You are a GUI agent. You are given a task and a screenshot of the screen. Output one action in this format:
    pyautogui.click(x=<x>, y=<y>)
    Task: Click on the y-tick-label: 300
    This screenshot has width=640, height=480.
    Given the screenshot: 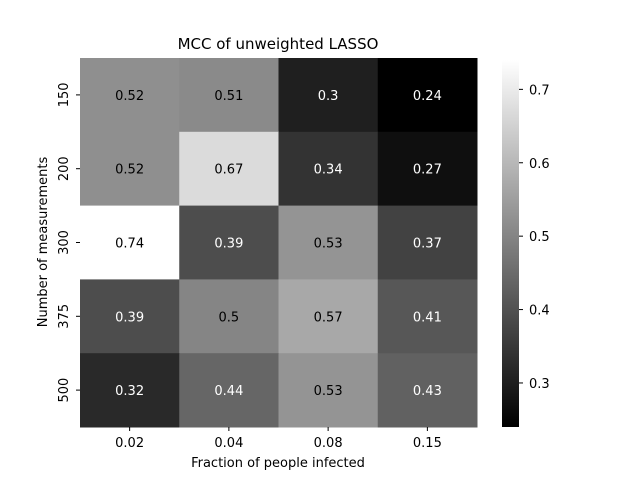 What is the action you would take?
    pyautogui.click(x=64, y=242)
    